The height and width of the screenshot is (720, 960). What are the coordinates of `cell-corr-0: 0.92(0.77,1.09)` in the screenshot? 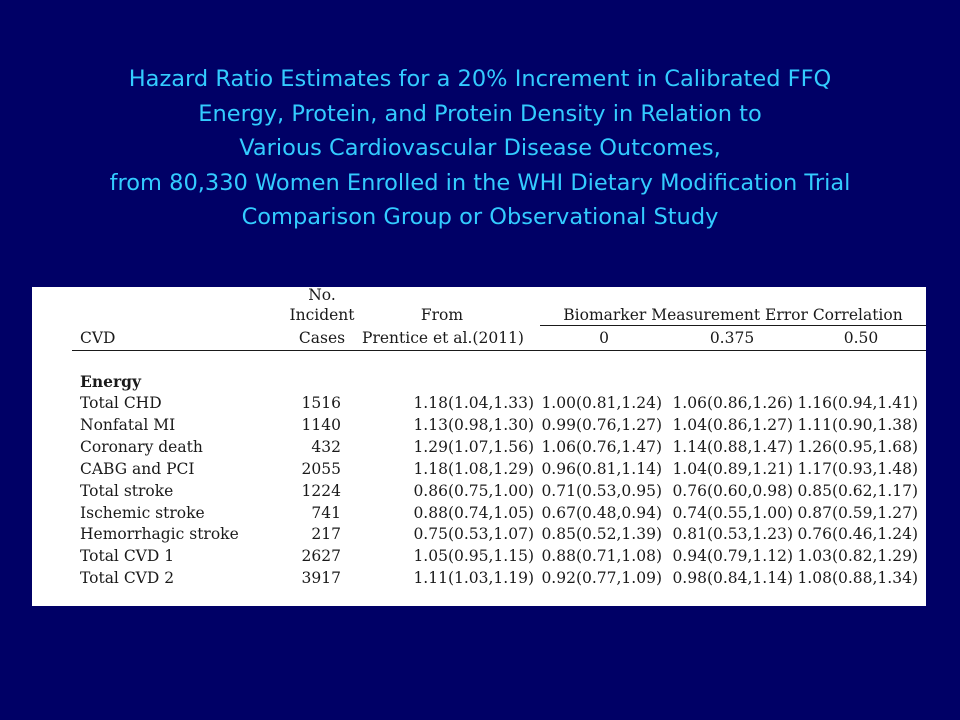 It's located at (601, 578).